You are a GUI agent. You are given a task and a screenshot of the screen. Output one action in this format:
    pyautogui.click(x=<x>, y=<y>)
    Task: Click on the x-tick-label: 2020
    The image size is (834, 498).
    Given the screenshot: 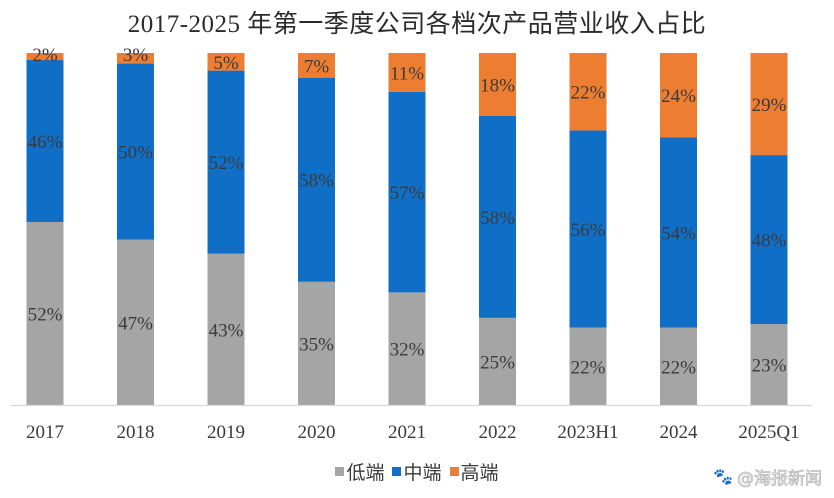 What is the action you would take?
    pyautogui.click(x=317, y=432)
    